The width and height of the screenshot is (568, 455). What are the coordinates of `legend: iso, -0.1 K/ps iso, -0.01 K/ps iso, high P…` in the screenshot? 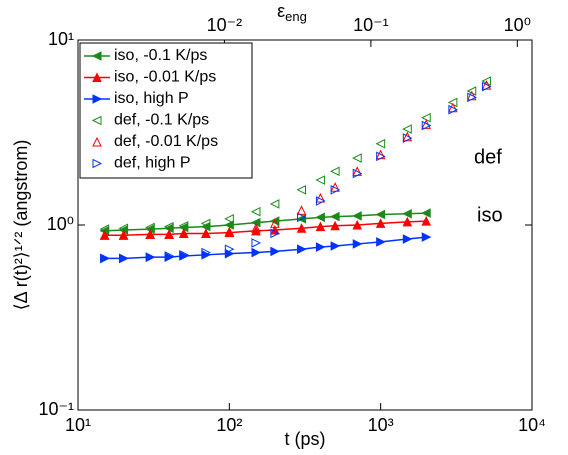 It's located at (166, 110).